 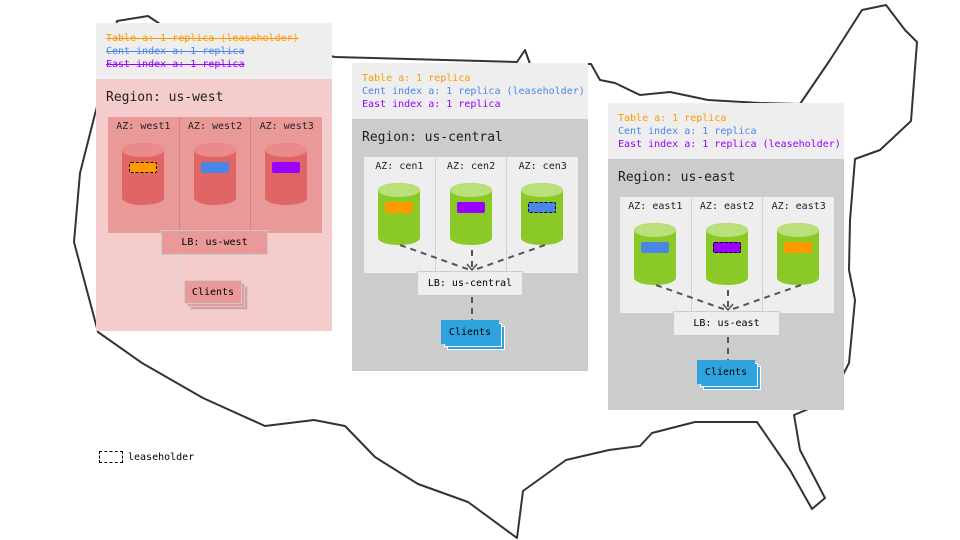 I want to click on load-balancer-us-east: LB: us-east, so click(x=726, y=323).